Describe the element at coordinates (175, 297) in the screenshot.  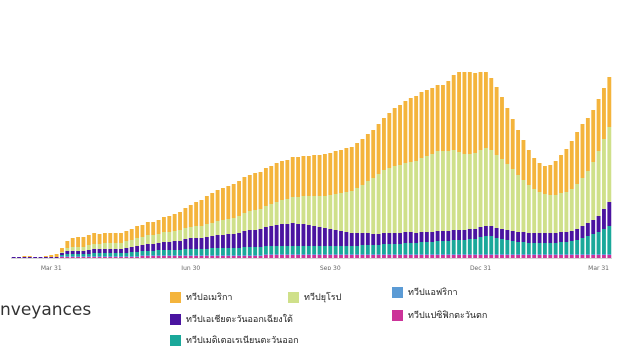
I see `legend-swatch-americas` at that location.